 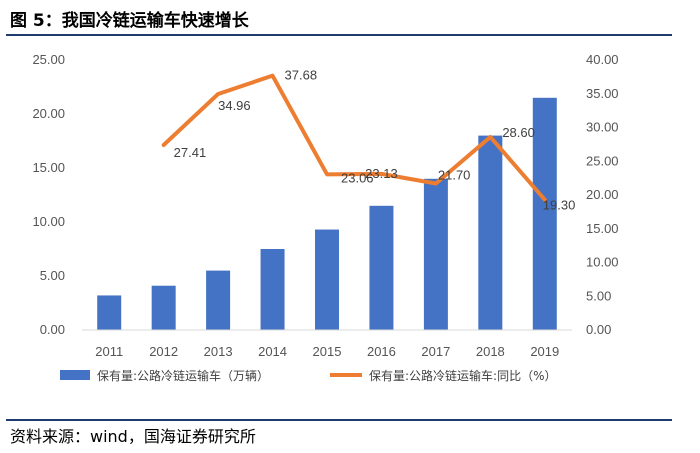 I want to click on right-tick-label: 20.00, so click(x=602, y=194).